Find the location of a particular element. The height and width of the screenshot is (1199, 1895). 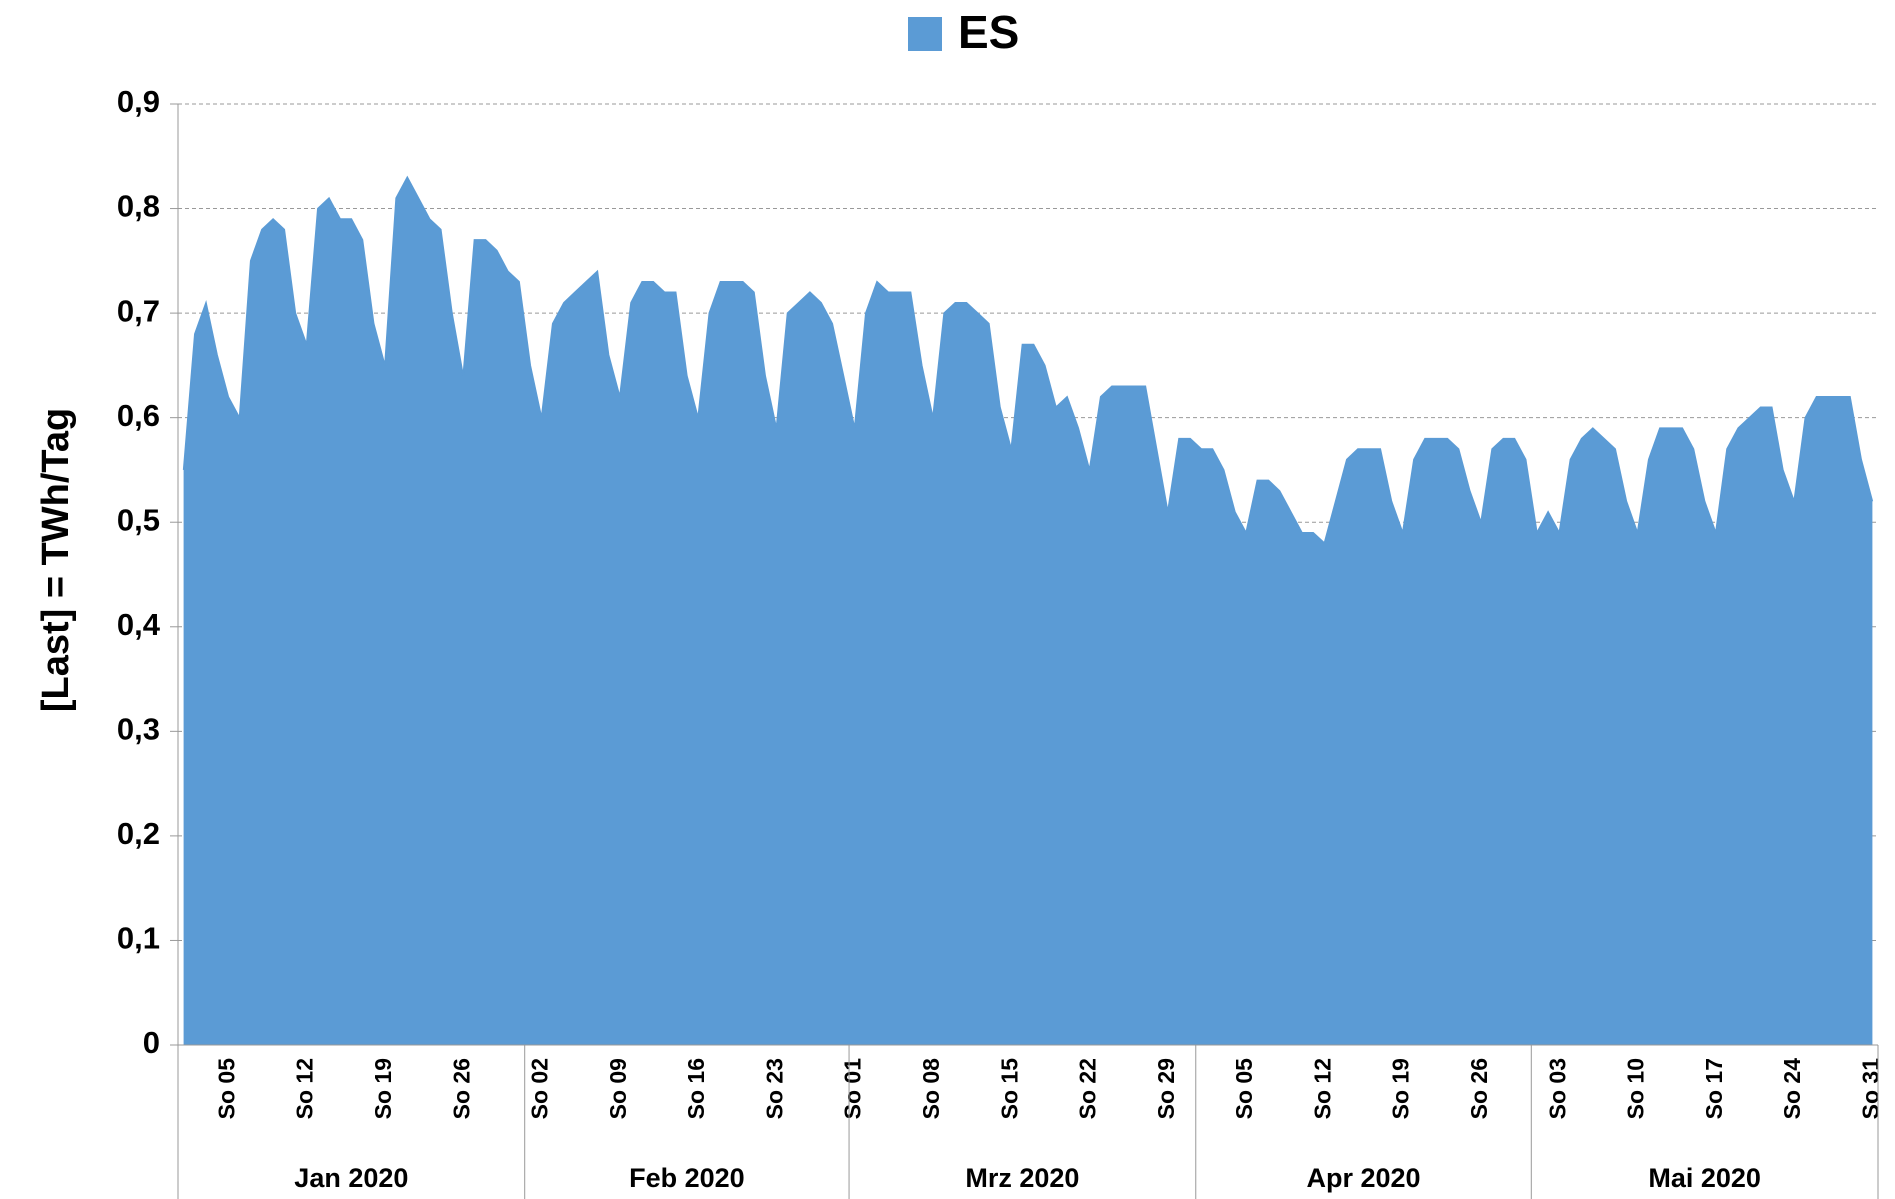

y-tick-label: 0,4 is located at coordinates (139, 624).